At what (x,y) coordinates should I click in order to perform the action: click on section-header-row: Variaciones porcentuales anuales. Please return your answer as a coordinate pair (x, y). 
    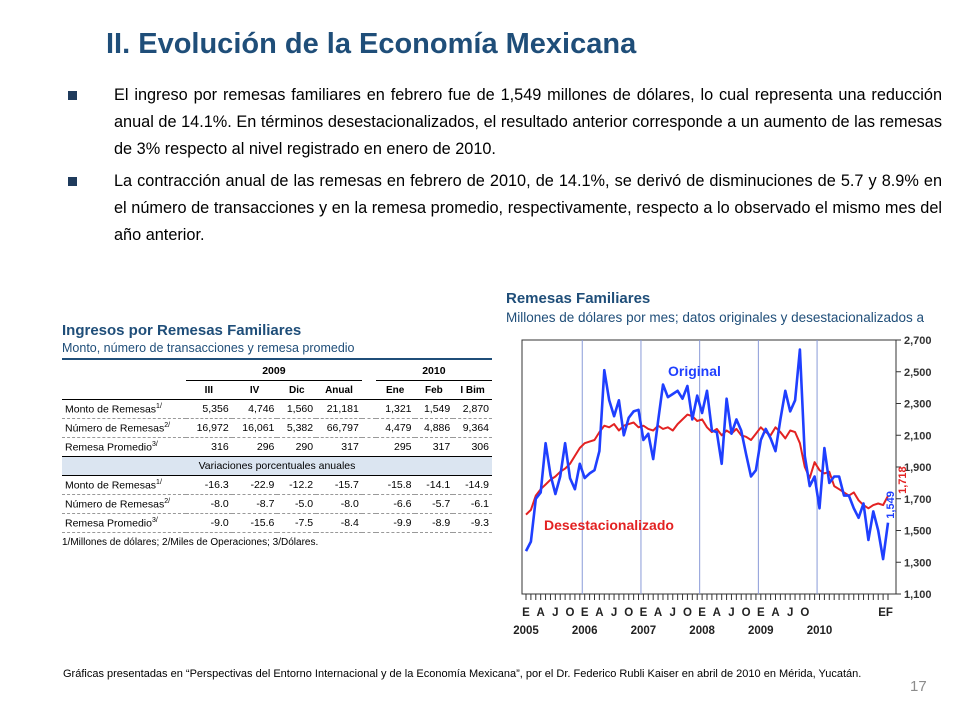
    Looking at the image, I should click on (277, 466).